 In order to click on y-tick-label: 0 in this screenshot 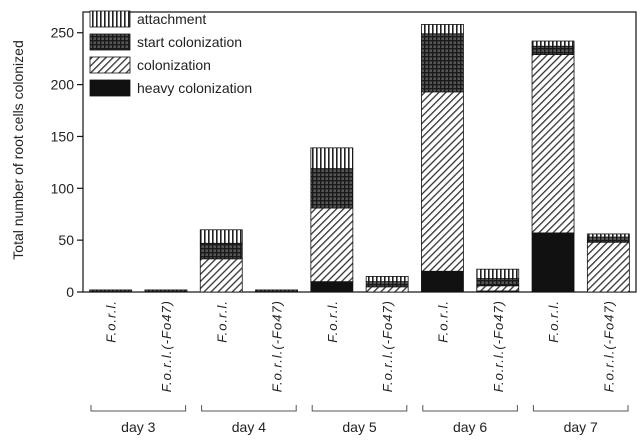, I will do `click(70, 292)`.